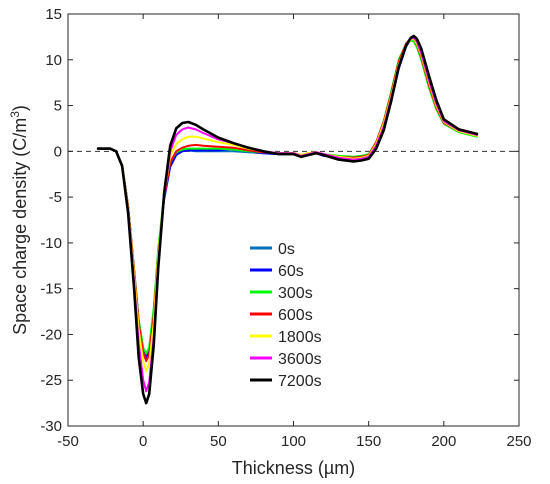  I want to click on legend-label: 300s, so click(295, 293).